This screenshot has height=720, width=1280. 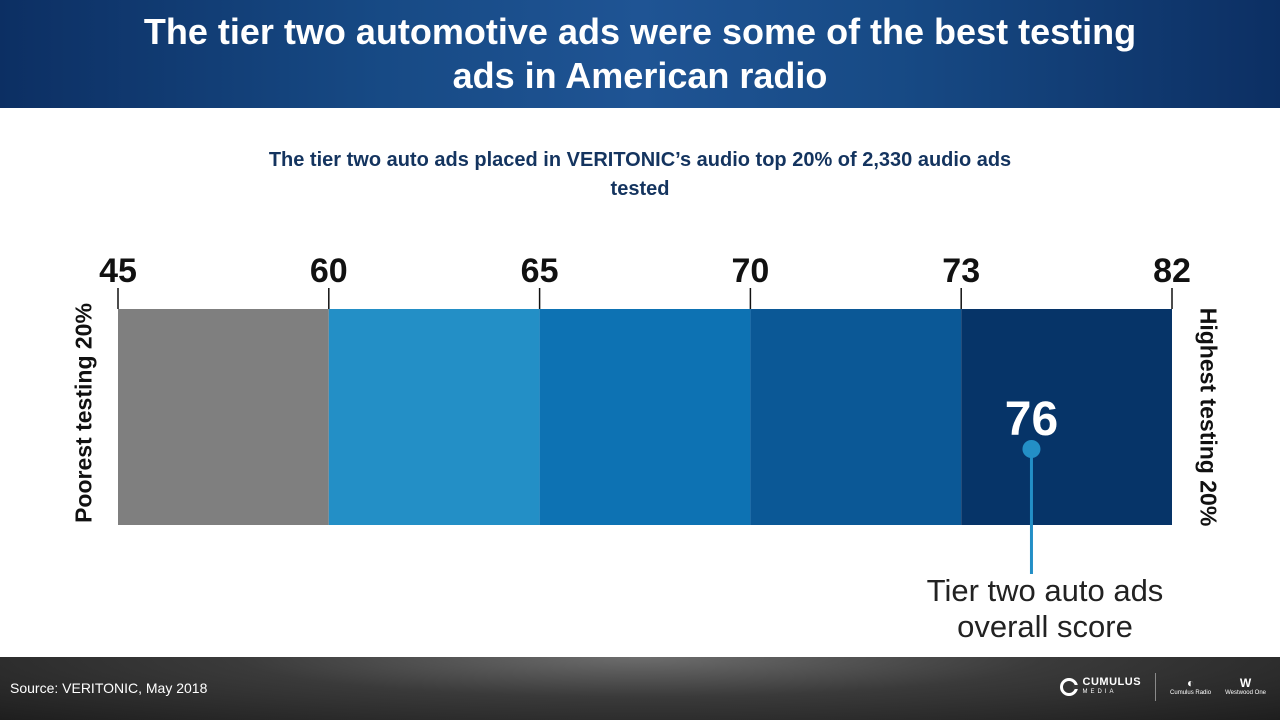 I want to click on cumulus-logo: CUMULUS MEDIA, so click(x=1100, y=686).